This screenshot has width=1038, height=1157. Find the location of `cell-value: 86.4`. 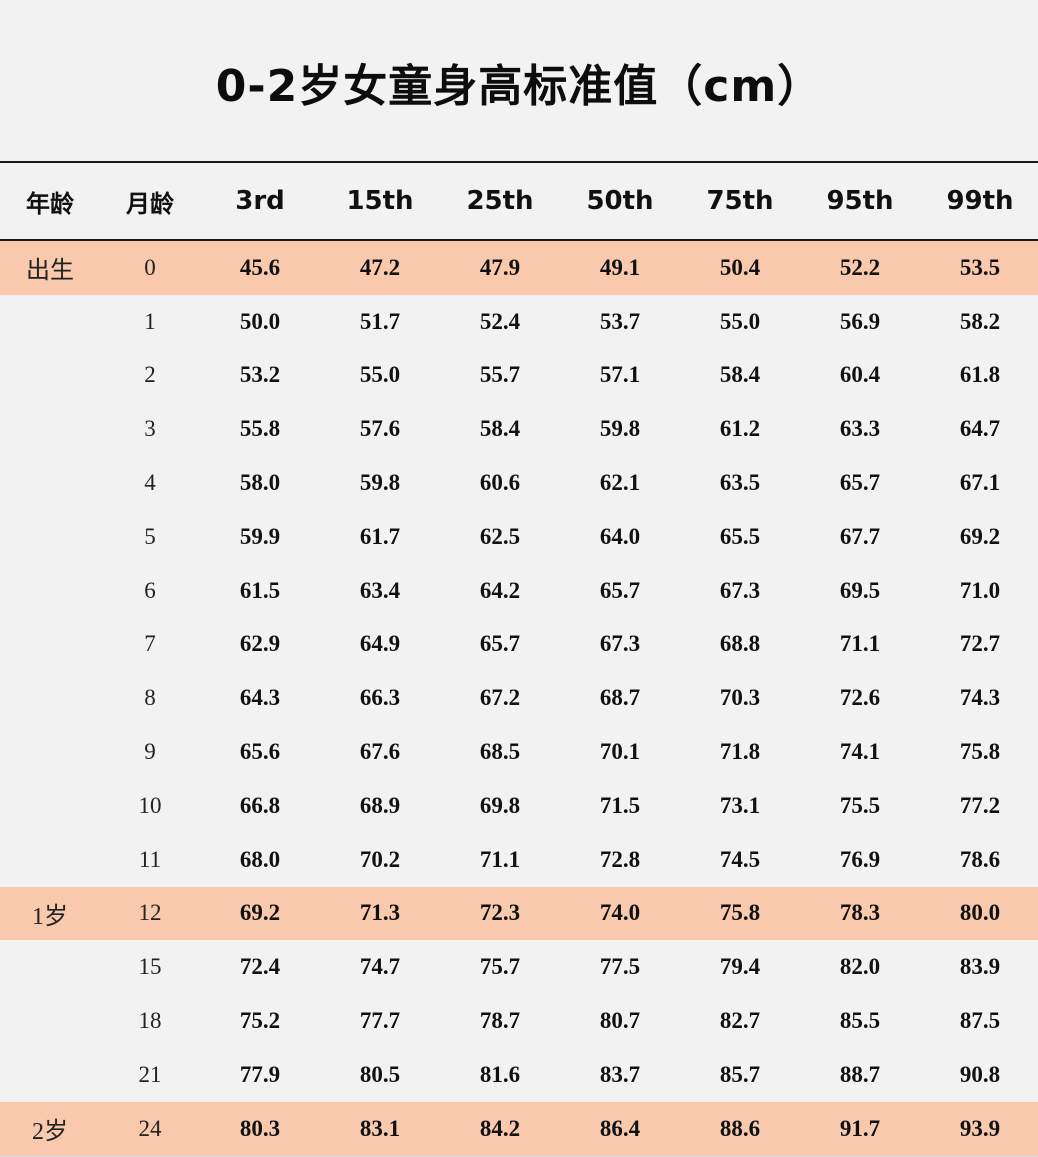

cell-value: 86.4 is located at coordinates (620, 1129).